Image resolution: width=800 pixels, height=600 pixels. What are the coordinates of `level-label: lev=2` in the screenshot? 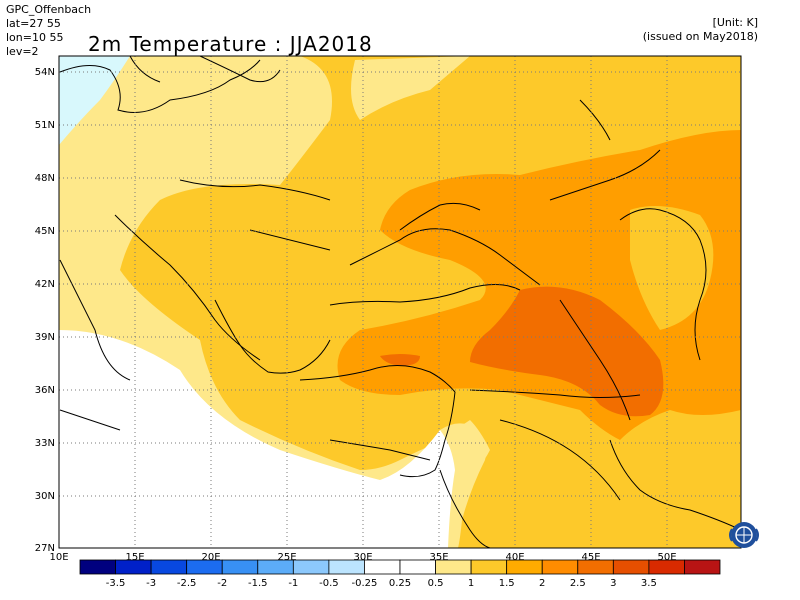 It's located at (22, 51).